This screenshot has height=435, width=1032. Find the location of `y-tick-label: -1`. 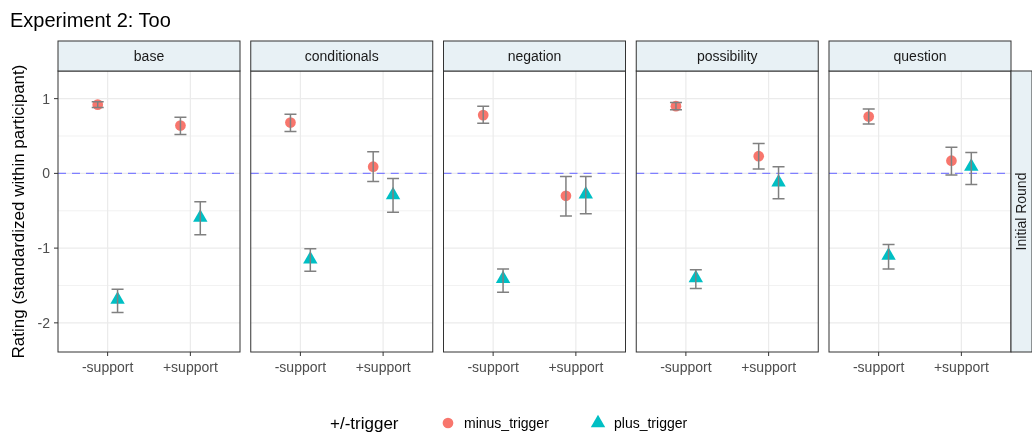

y-tick-label: -1 is located at coordinates (44, 248).